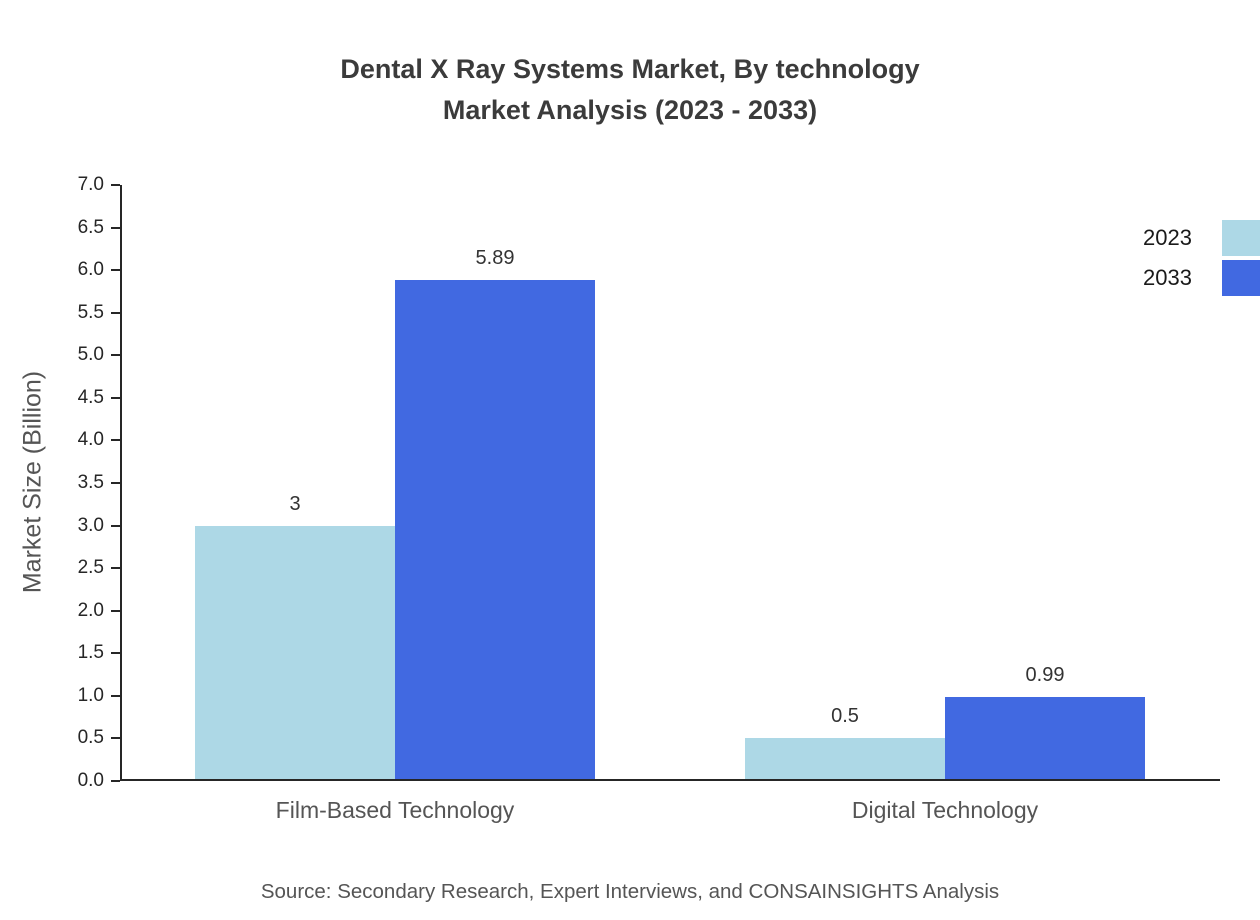  What do you see at coordinates (395, 810) in the screenshot?
I see `x-category-label-film-based-technology: Film-Based Technology` at bounding box center [395, 810].